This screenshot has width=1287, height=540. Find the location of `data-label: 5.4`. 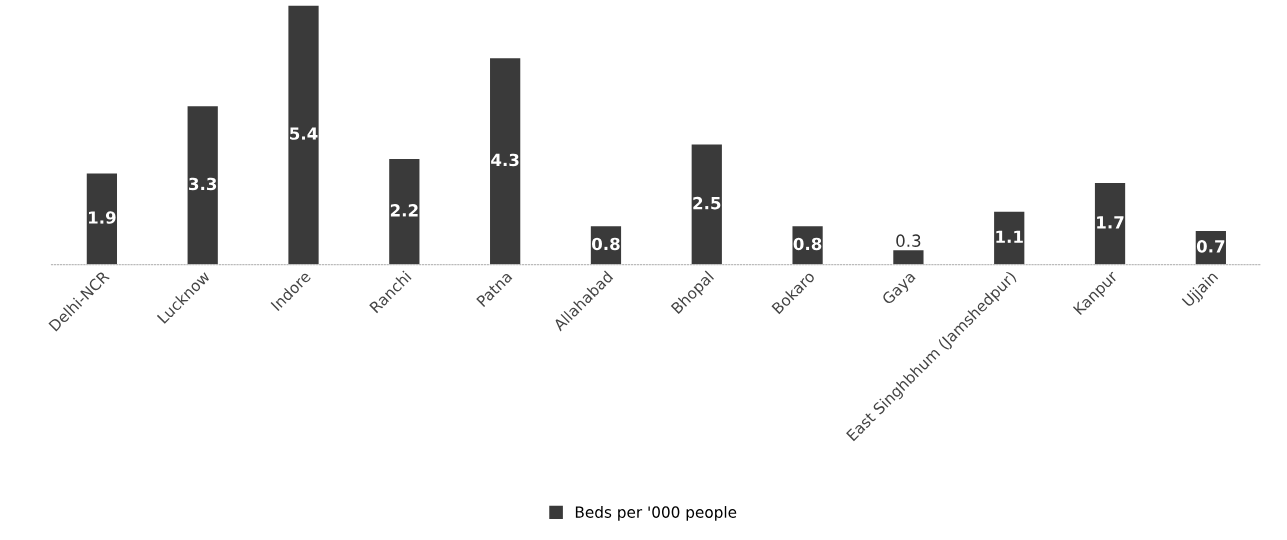

data-label: 5.4 is located at coordinates (304, 133).